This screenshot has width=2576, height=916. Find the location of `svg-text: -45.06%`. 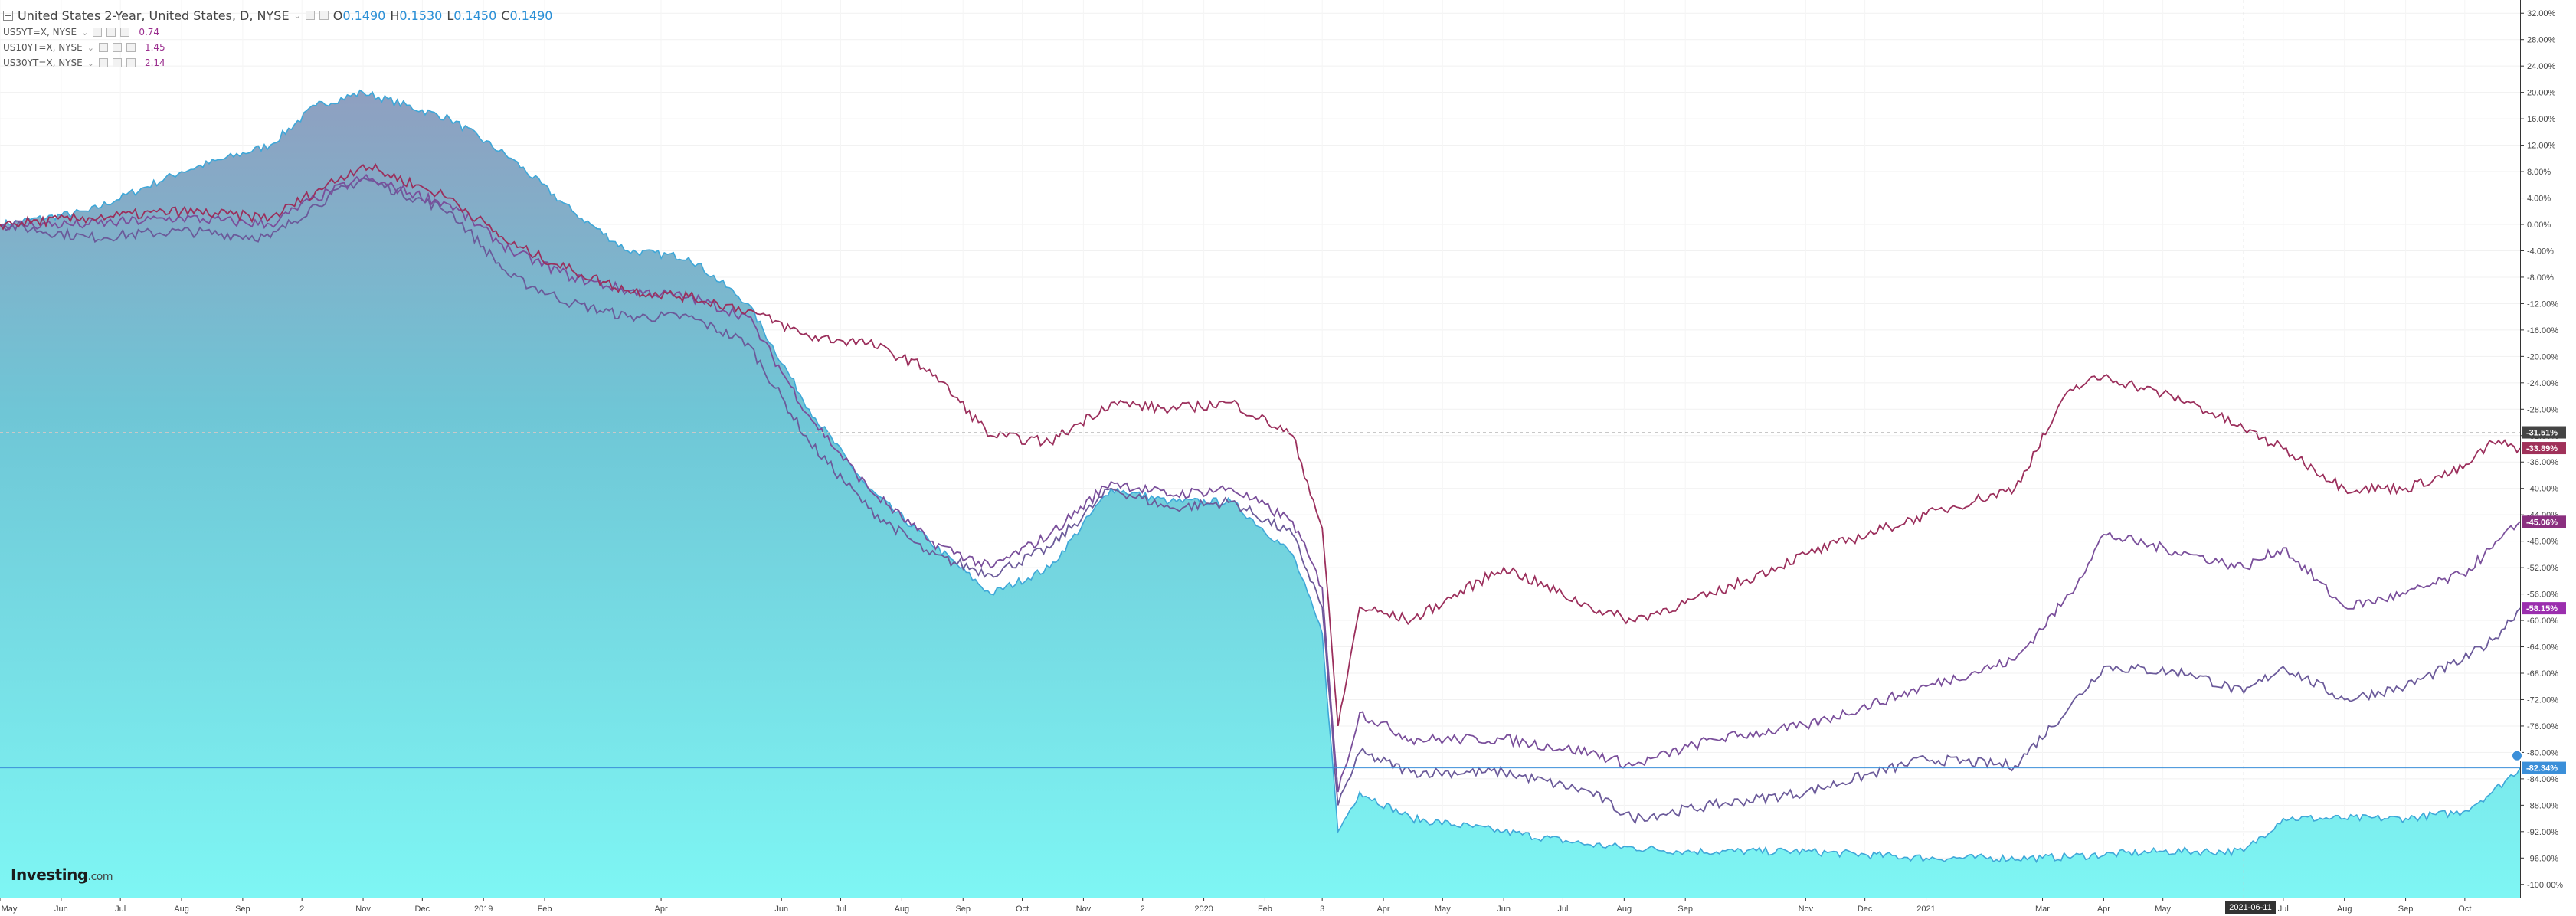

svg-text: -45.06% is located at coordinates (2542, 522).